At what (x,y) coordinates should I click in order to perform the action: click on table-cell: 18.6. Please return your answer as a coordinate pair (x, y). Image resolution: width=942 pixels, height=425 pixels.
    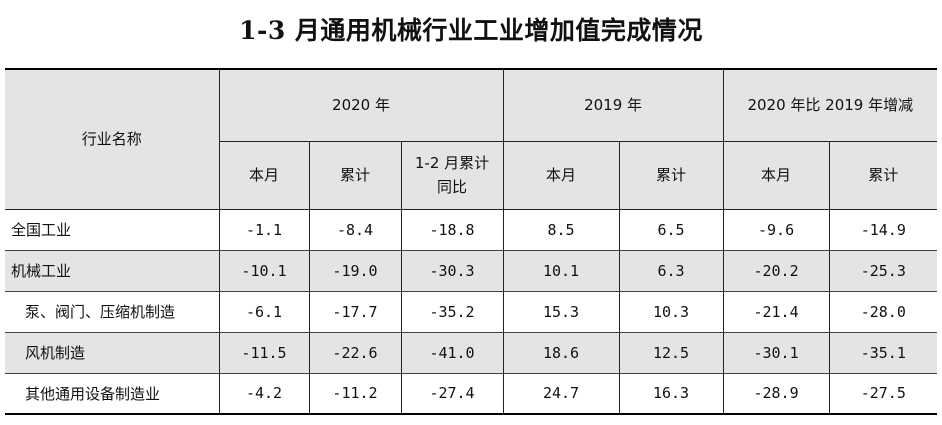
    Looking at the image, I should click on (561, 353).